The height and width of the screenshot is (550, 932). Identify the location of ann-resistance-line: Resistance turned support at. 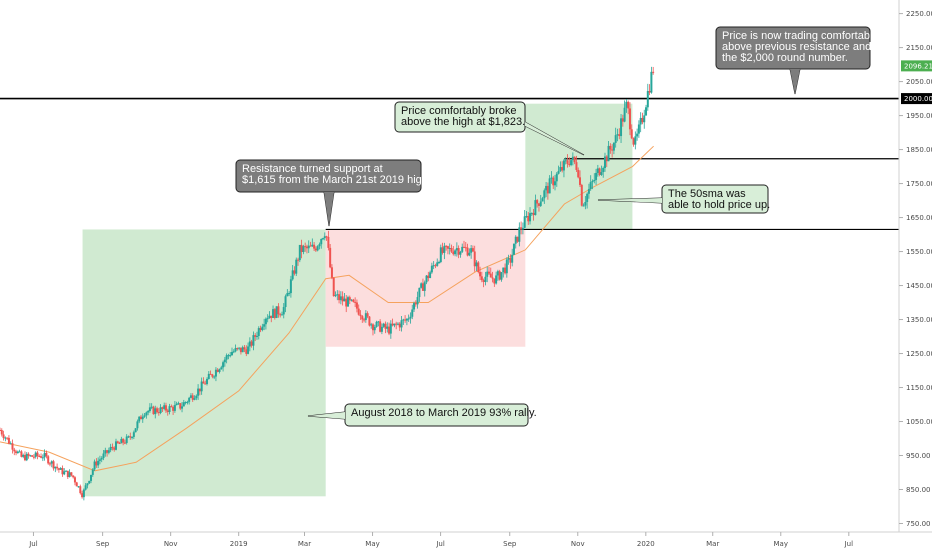
(312, 169).